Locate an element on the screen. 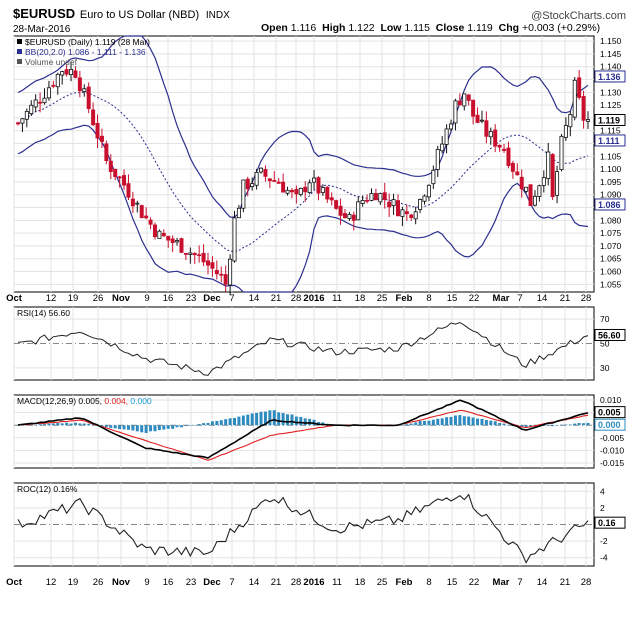 The width and height of the screenshot is (640, 617). x-tick-label: Nov is located at coordinates (121, 298).